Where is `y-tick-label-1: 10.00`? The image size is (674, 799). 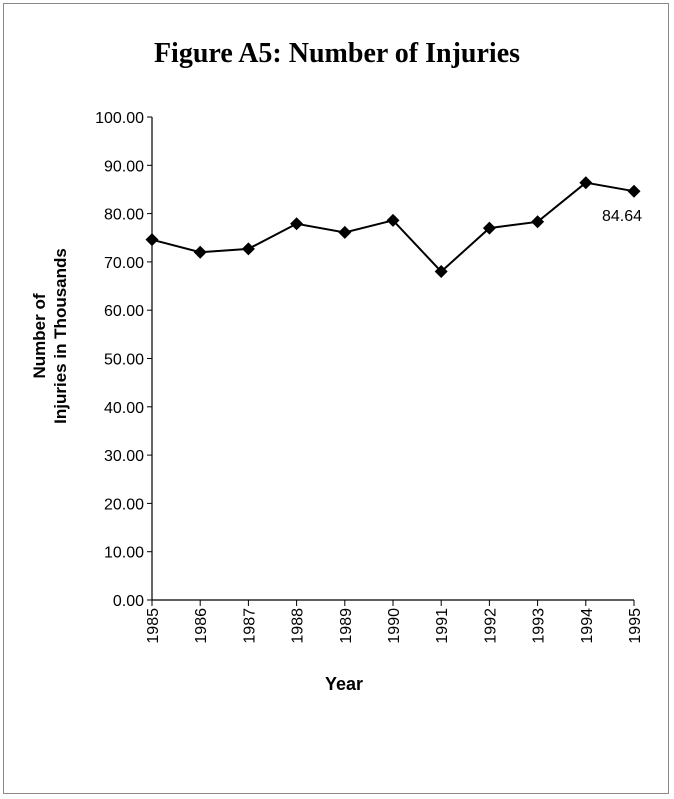
y-tick-label-1: 10.00 is located at coordinates (124, 553).